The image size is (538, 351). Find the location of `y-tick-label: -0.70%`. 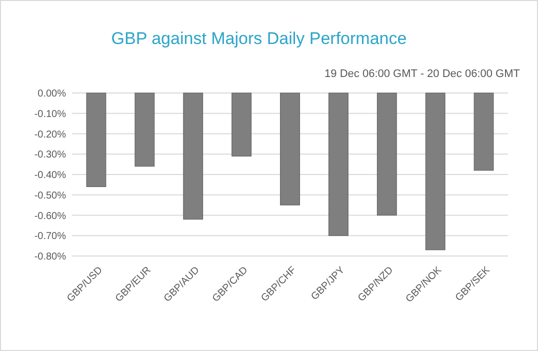

y-tick-label: -0.70% is located at coordinates (50, 236).